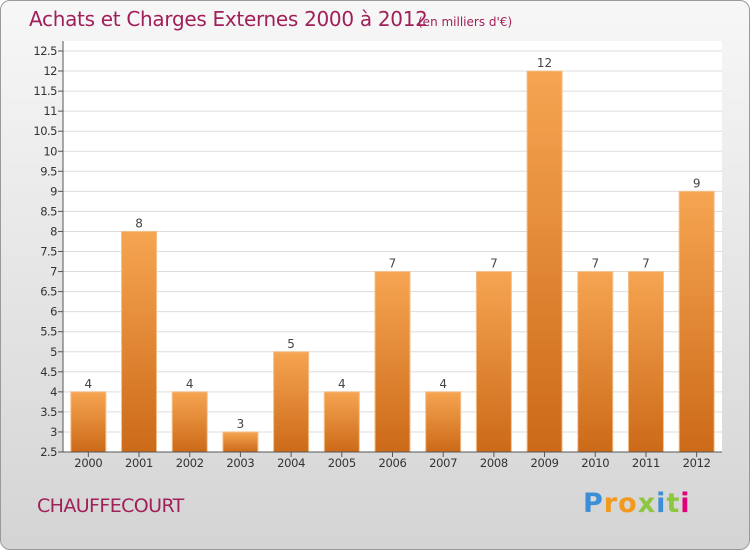 The height and width of the screenshot is (550, 750). I want to click on y-tick-label: 3.5, so click(48, 412).